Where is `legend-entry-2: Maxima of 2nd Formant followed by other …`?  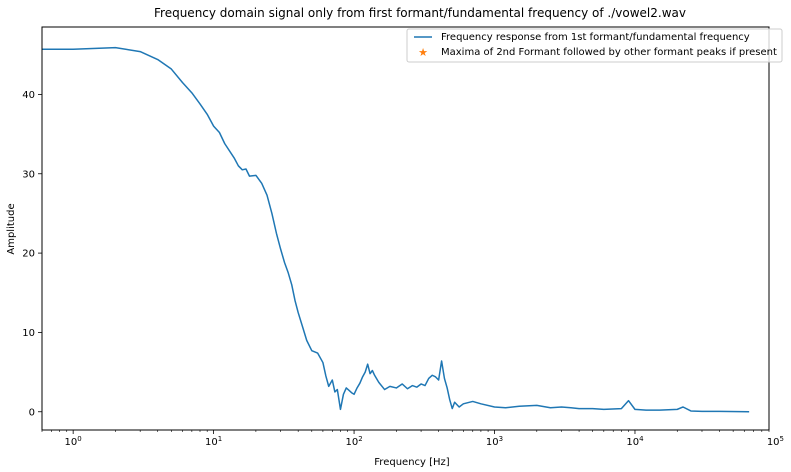
legend-entry-2: Maxima of 2nd Formant followed by other … is located at coordinates (609, 52).